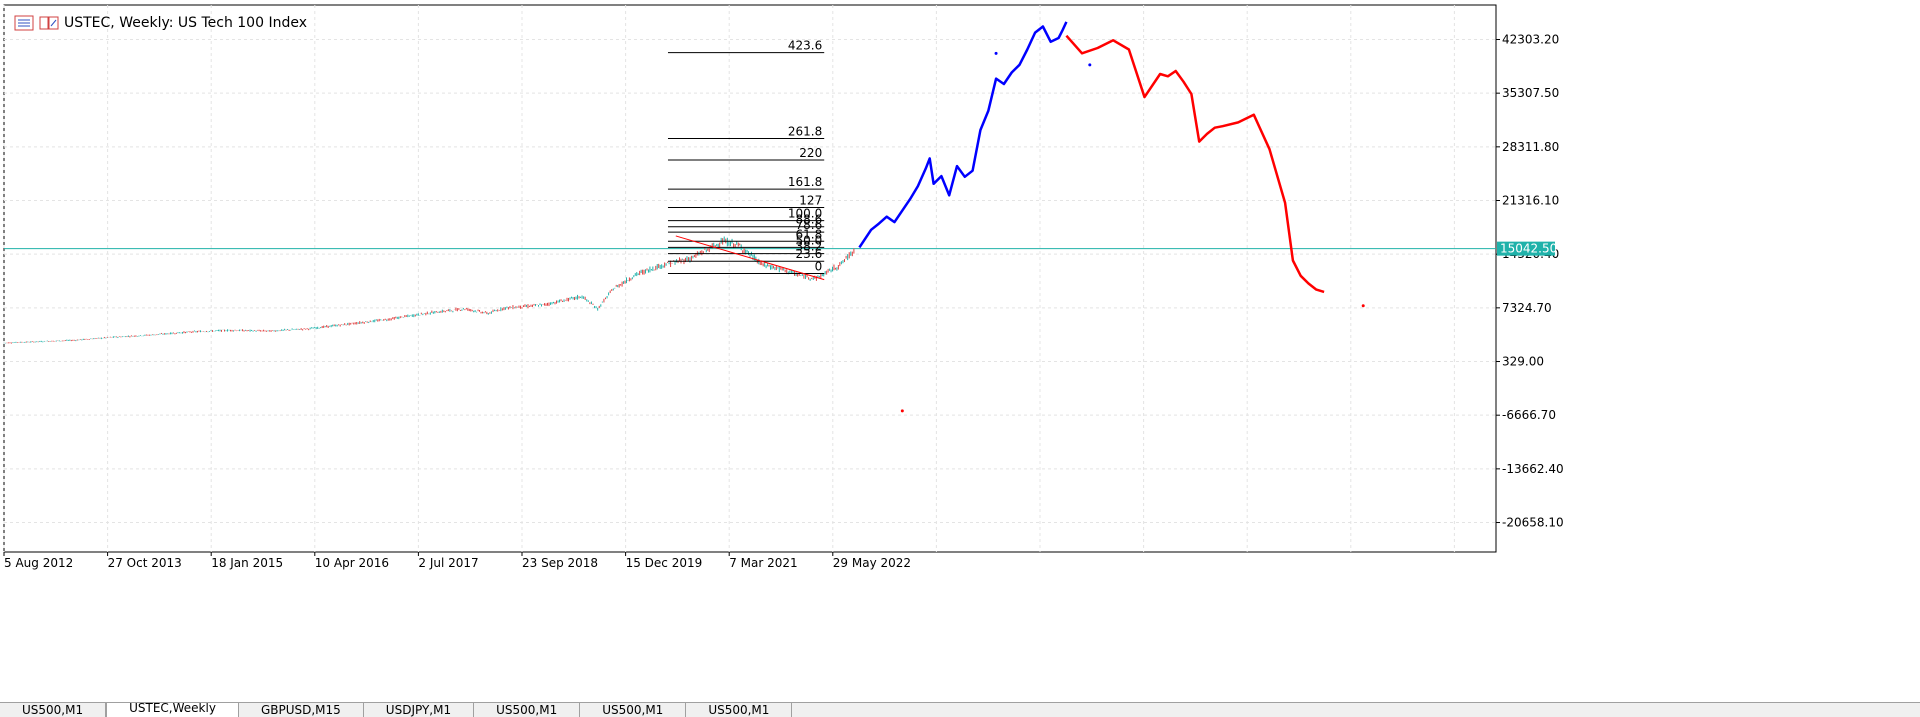 Image resolution: width=1920 pixels, height=717 pixels. I want to click on fib-level-label: 220, so click(810, 153).